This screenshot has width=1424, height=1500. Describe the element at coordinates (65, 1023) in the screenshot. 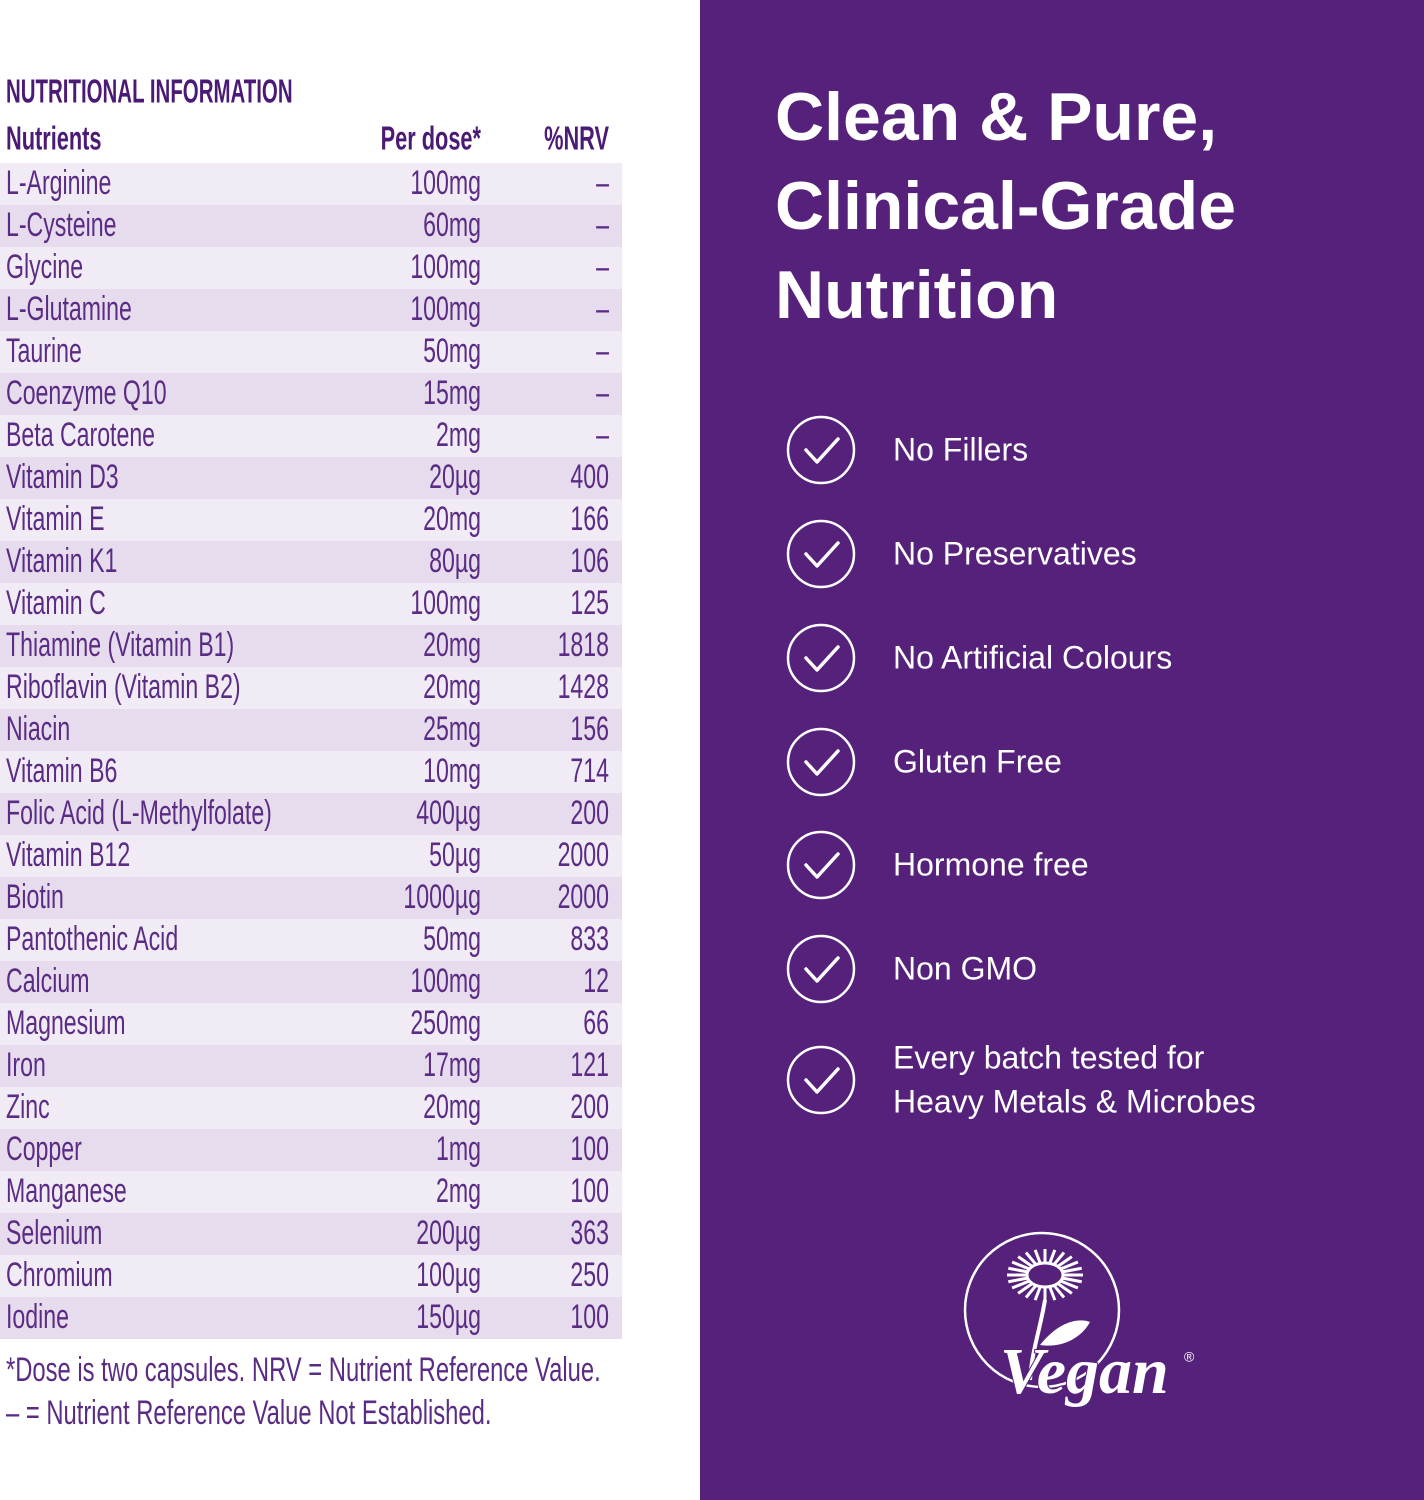

I see `table-cell: Magnesium` at that location.